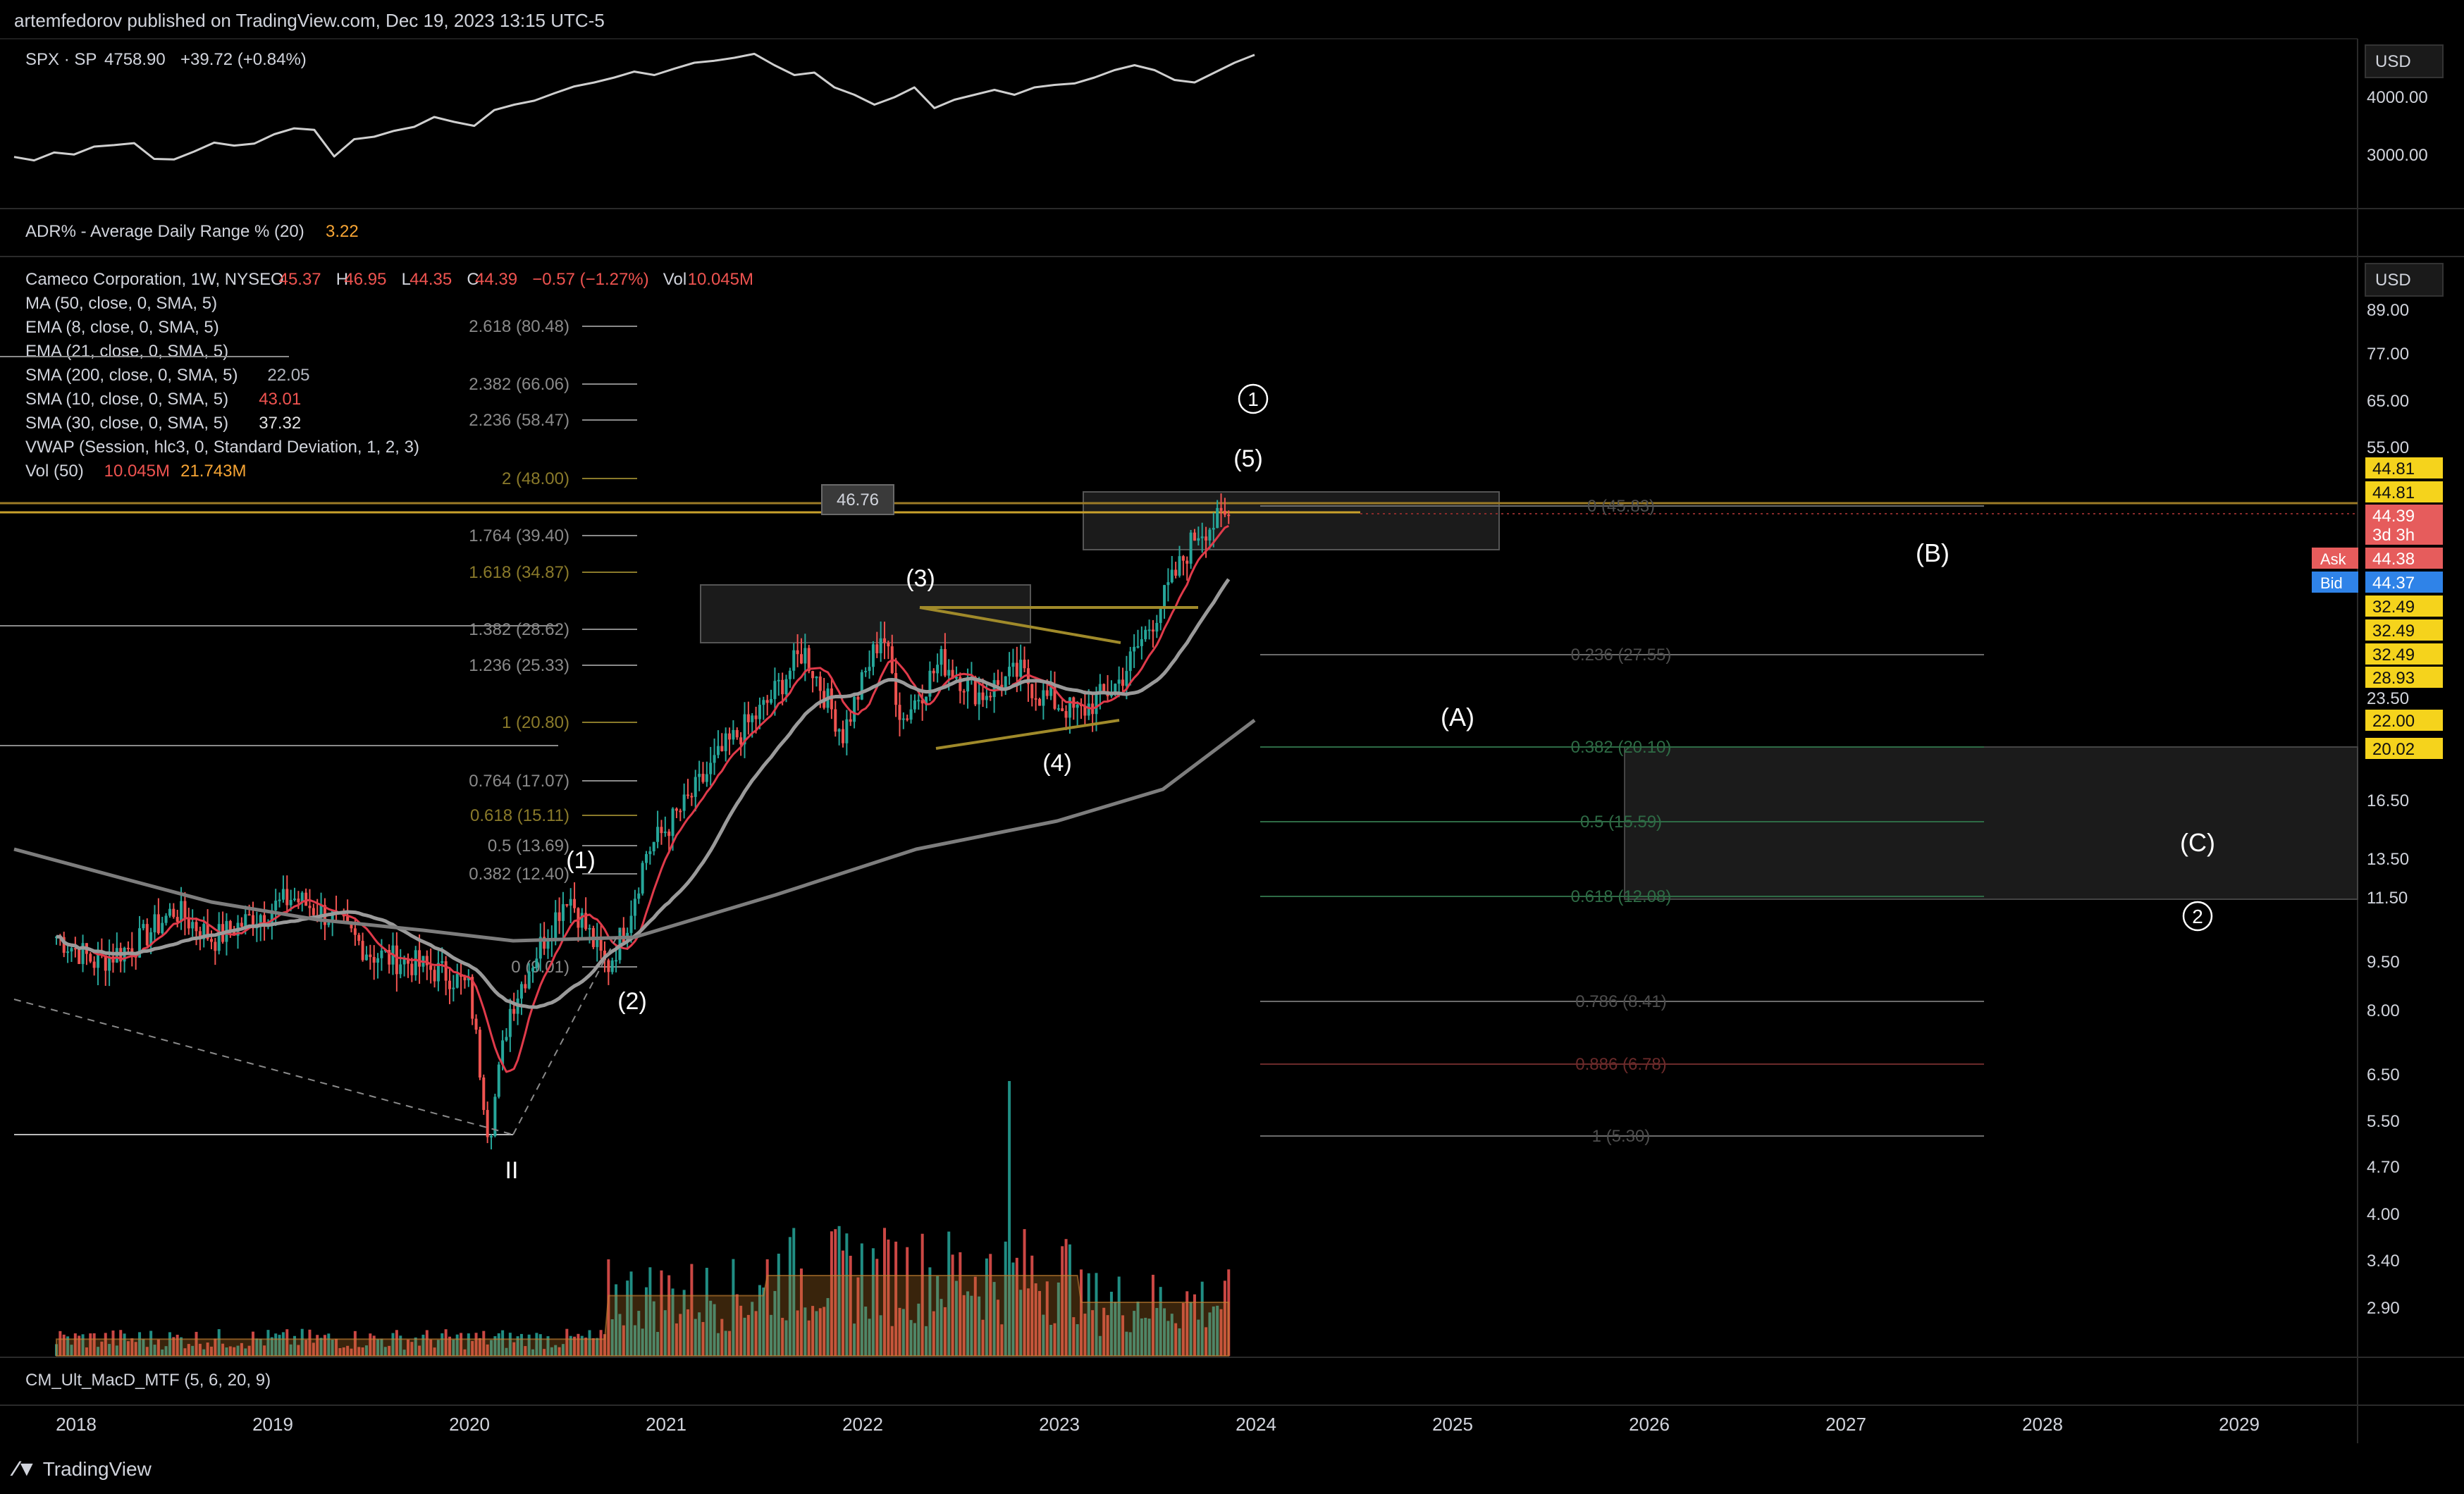 The image size is (2464, 1494). I want to click on fib-extension-label: 0.382 (12.40), so click(519, 875).